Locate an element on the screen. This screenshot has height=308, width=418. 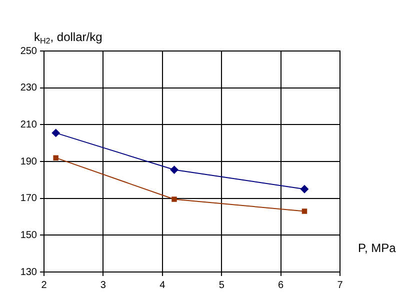
x-tick-label: 6 is located at coordinates (281, 285).